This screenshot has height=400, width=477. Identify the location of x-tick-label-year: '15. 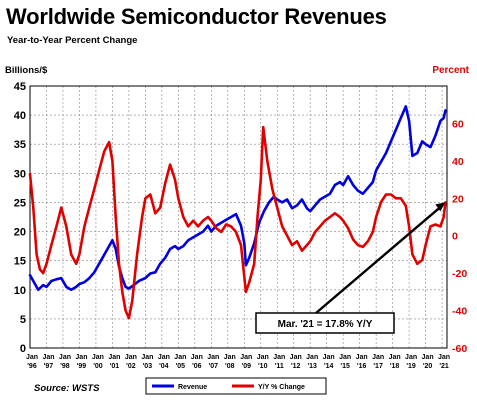
(345, 366).